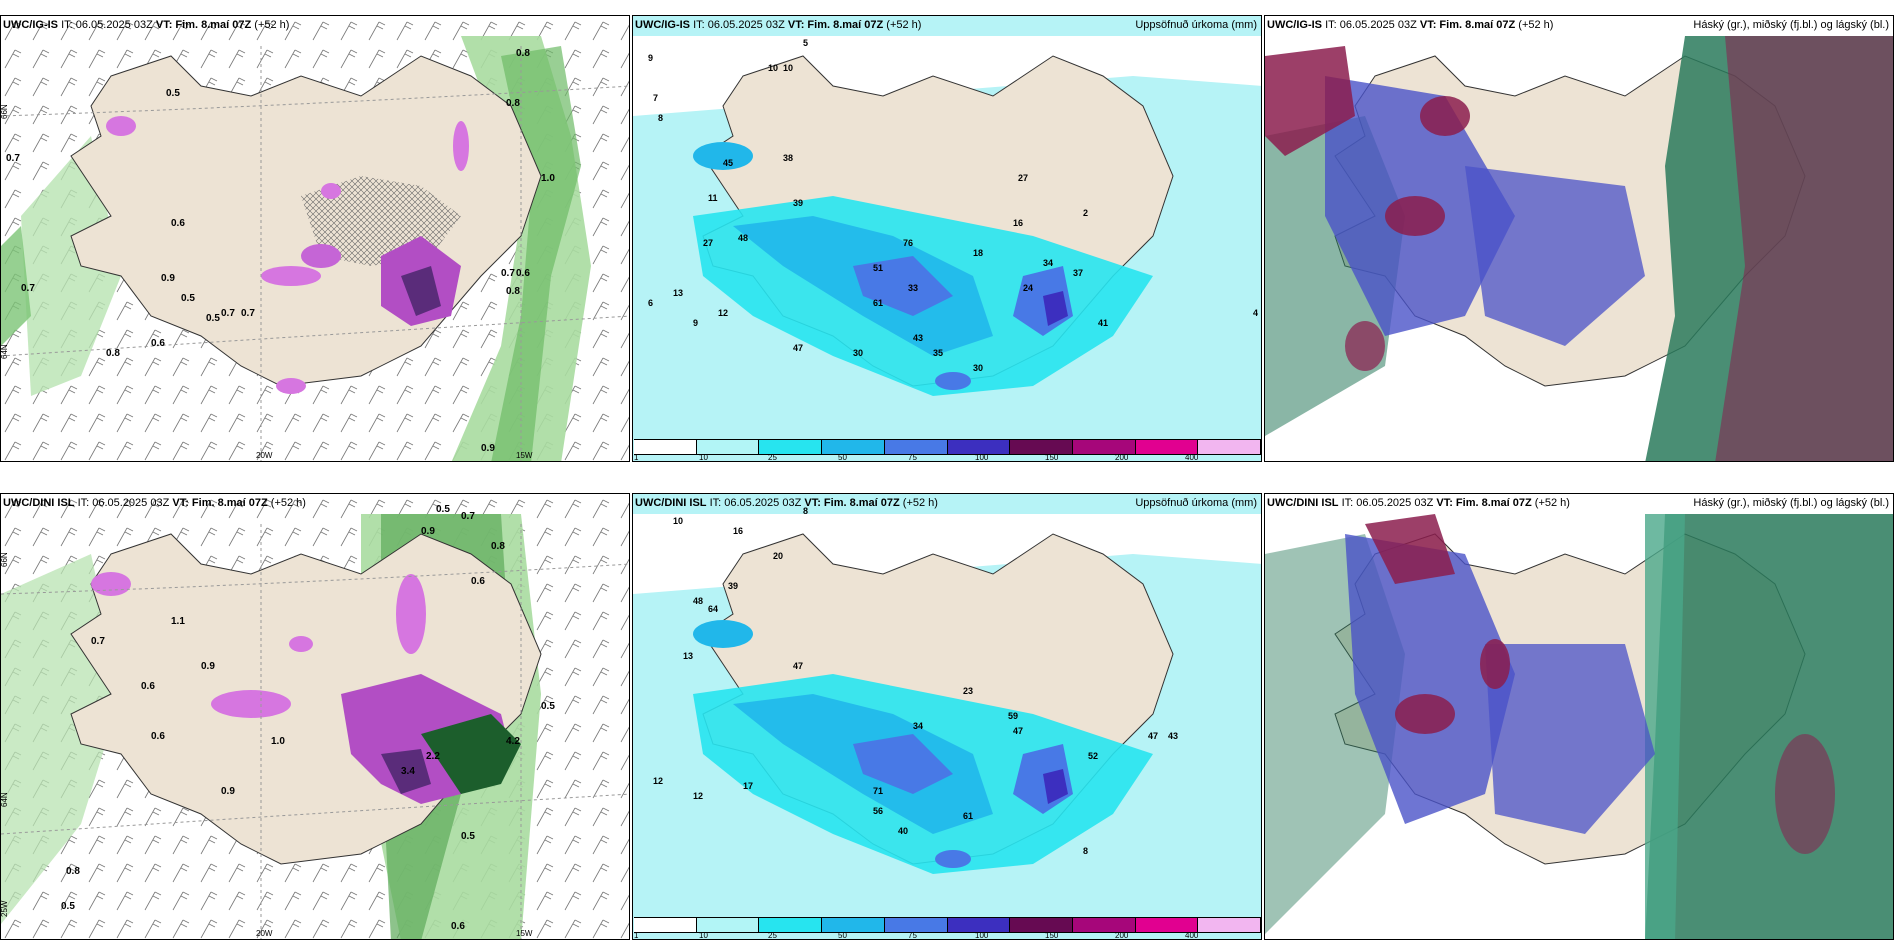 Image resolution: width=1900 pixels, height=950 pixels. What do you see at coordinates (1769, 726) in the screenshot?
I see `cloud-high-area` at bounding box center [1769, 726].